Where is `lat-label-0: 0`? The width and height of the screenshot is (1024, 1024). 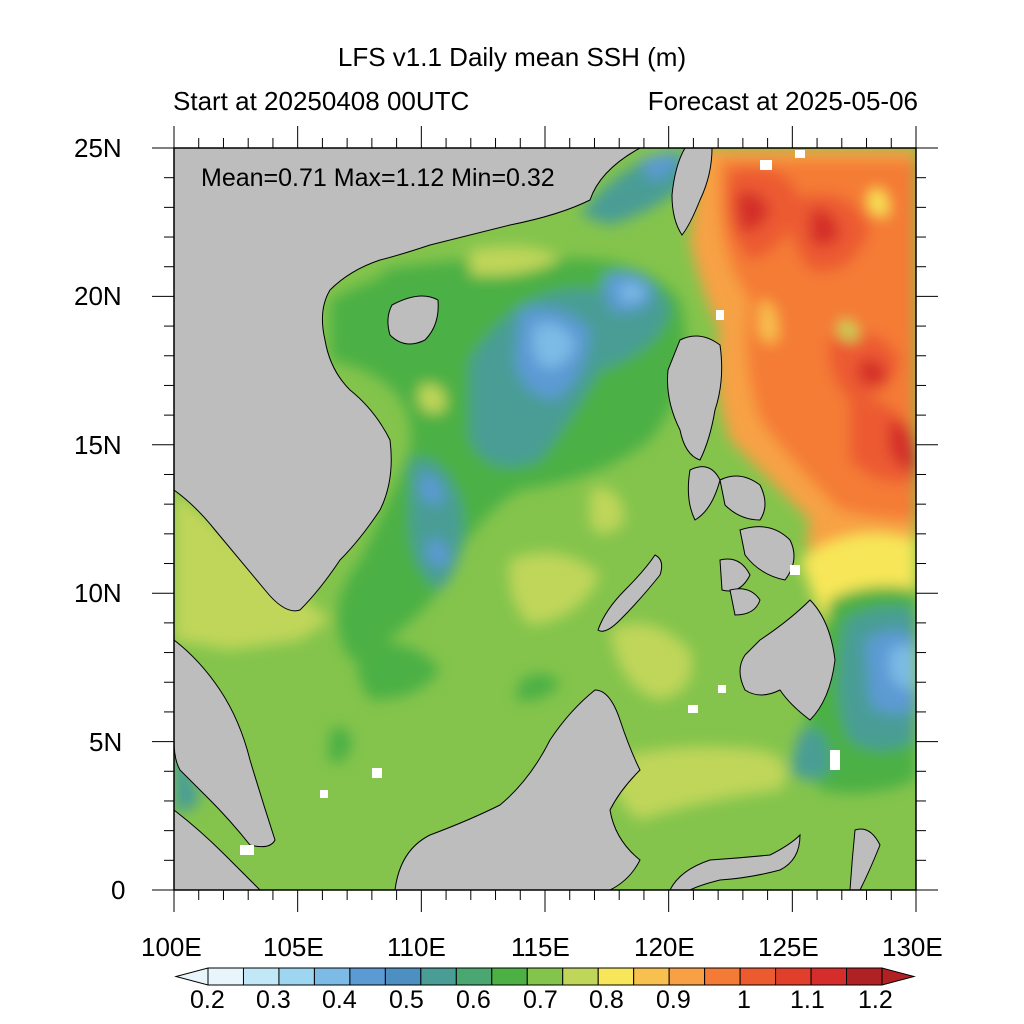 lat-label-0: 0 is located at coordinates (118, 890).